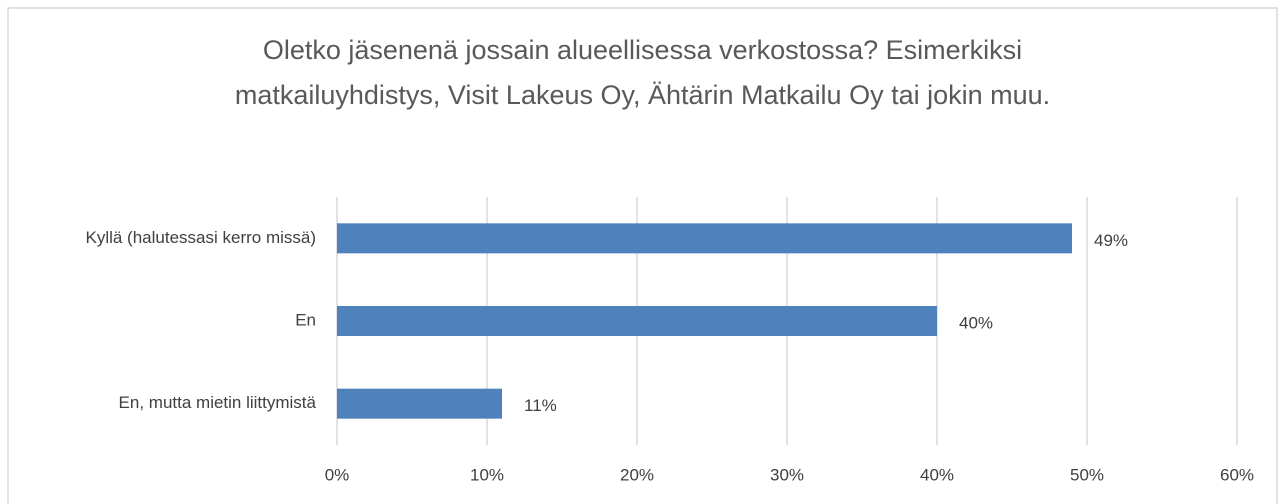  I want to click on value-label: 40%, so click(976, 322).